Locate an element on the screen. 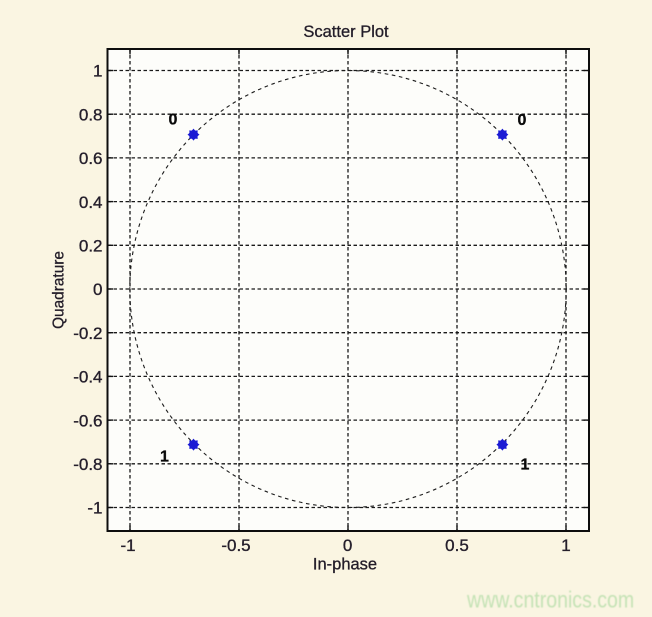 The image size is (652, 617). svg-text: -0.2 is located at coordinates (87, 333).